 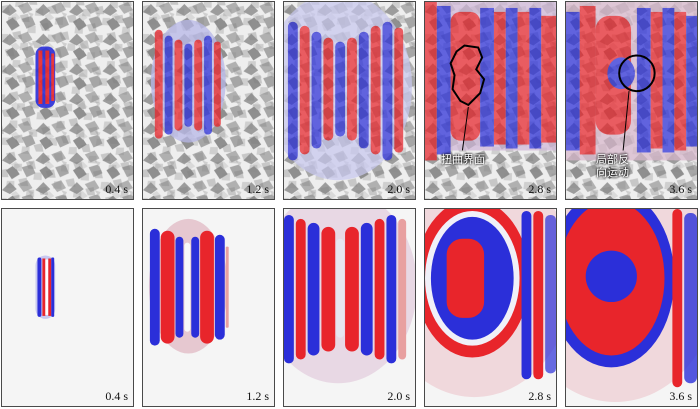 What do you see at coordinates (463, 159) in the screenshot?
I see `distorted-interface-label: 扭曲界面` at bounding box center [463, 159].